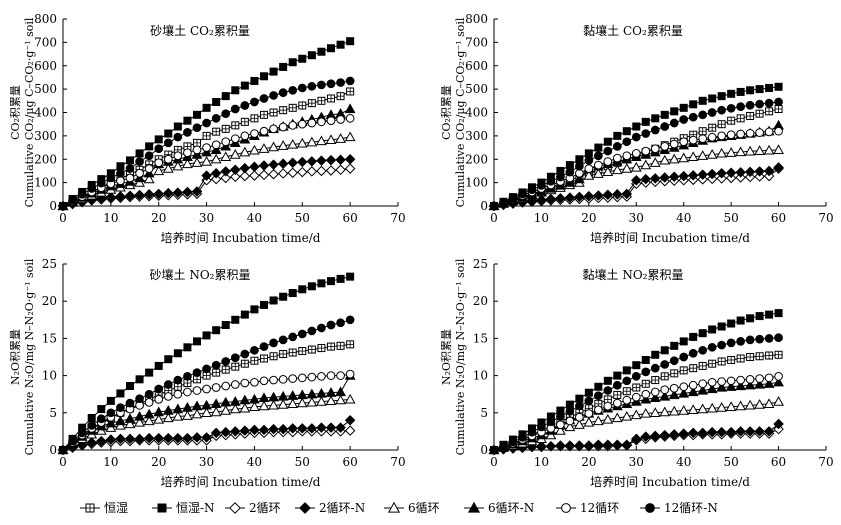 This screenshot has width=841, height=525. I want to click on y-tick-label: 200, so click(45, 159).